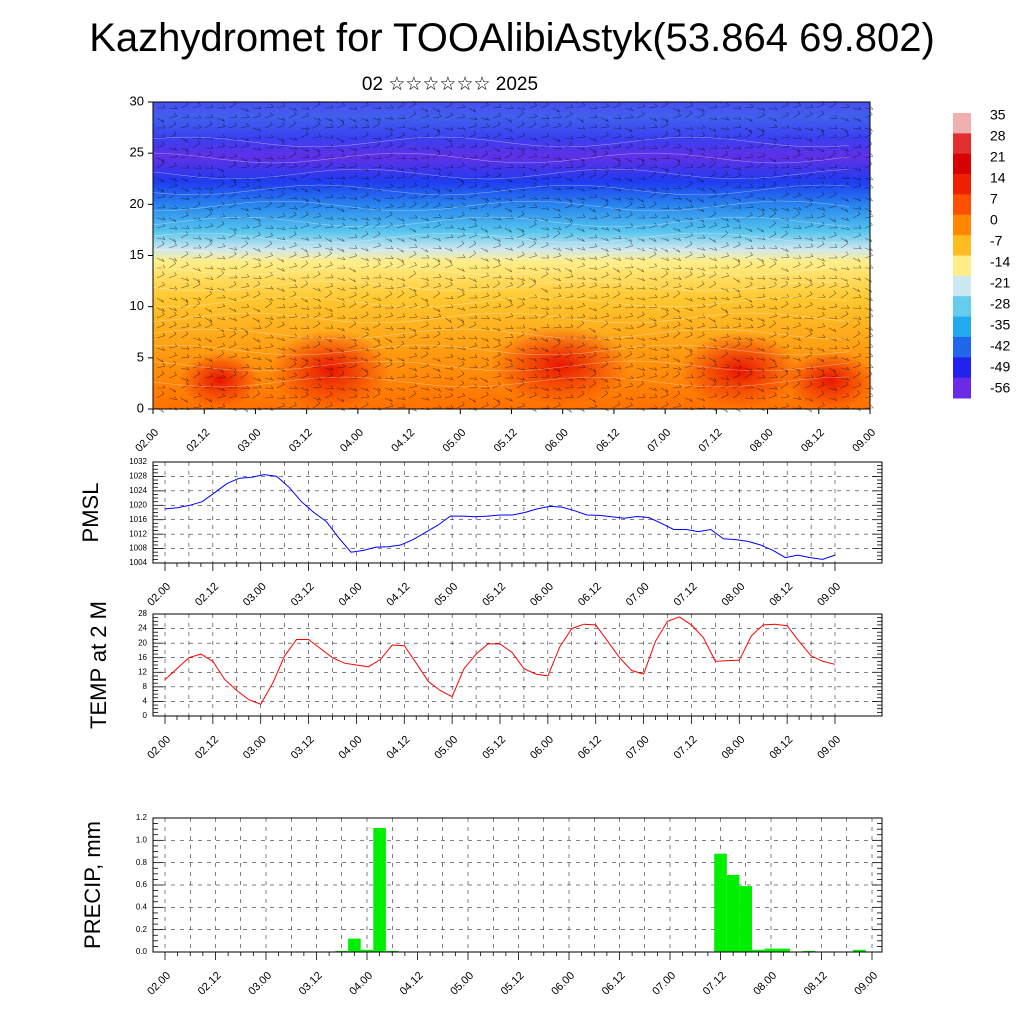 This screenshot has height=1024, width=1024. Describe the element at coordinates (1000, 325) in the screenshot. I see `colorbar-label: -35` at that location.